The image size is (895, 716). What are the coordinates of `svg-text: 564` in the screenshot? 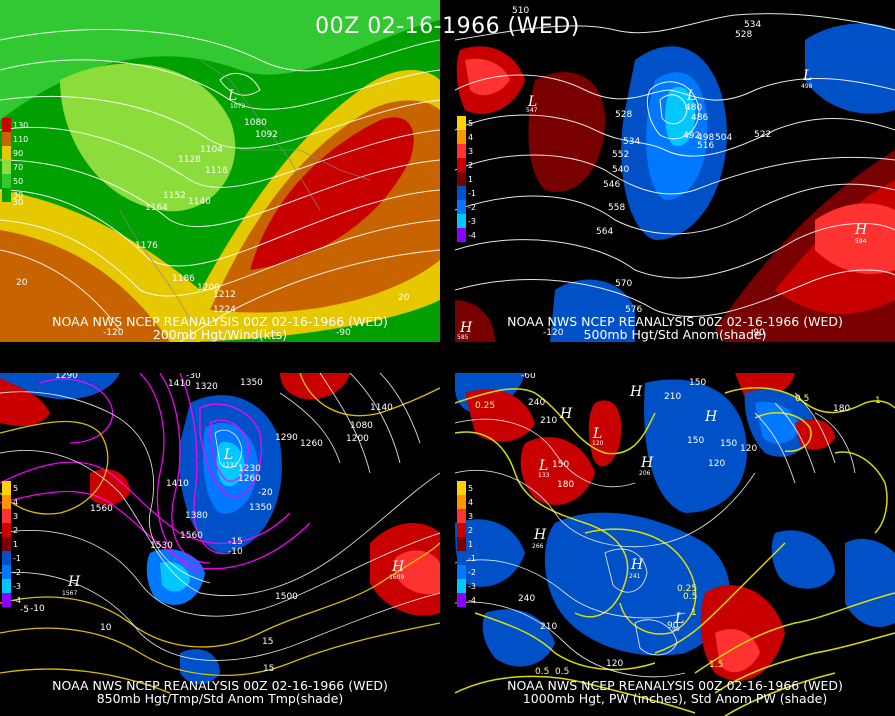 It's located at (604, 232).